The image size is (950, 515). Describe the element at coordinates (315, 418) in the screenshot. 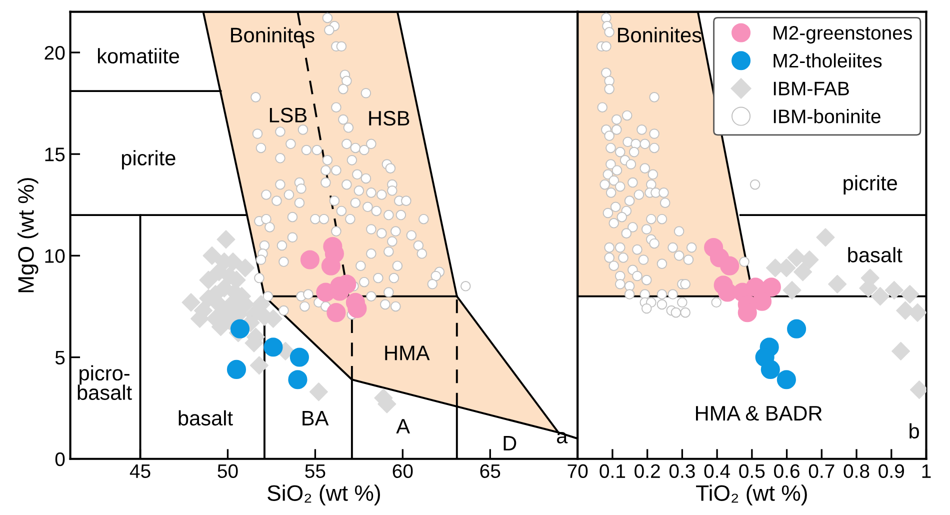

I see `annotation: BA` at that location.